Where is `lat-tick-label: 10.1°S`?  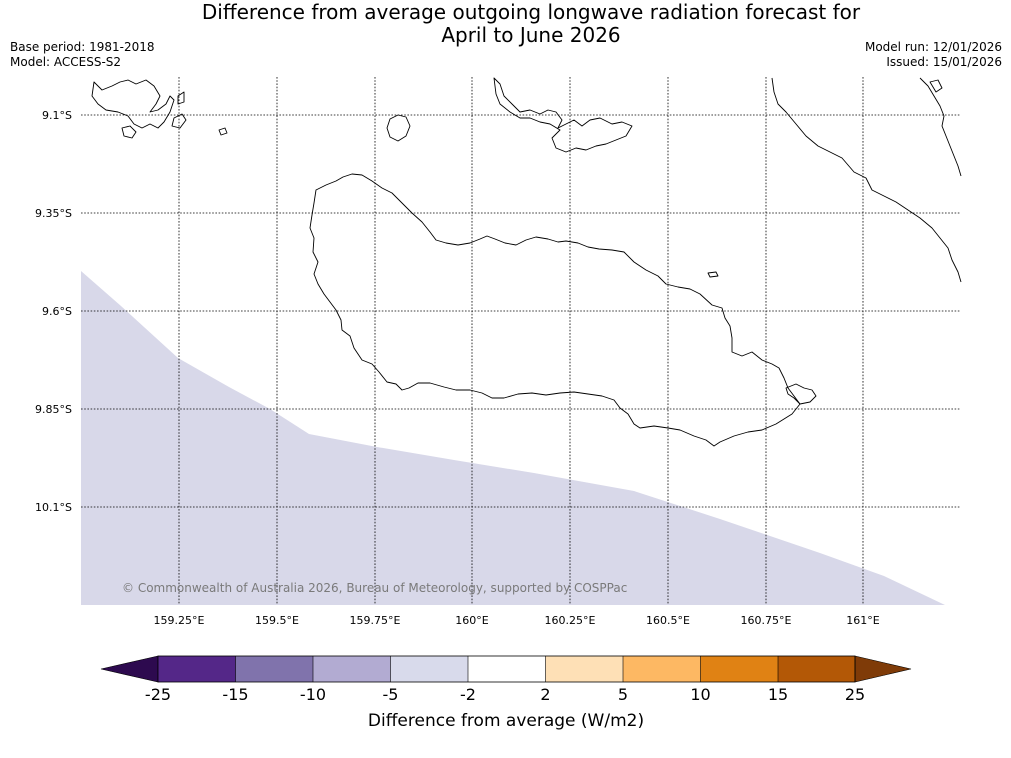
lat-tick-label: 10.1°S is located at coordinates (53, 507).